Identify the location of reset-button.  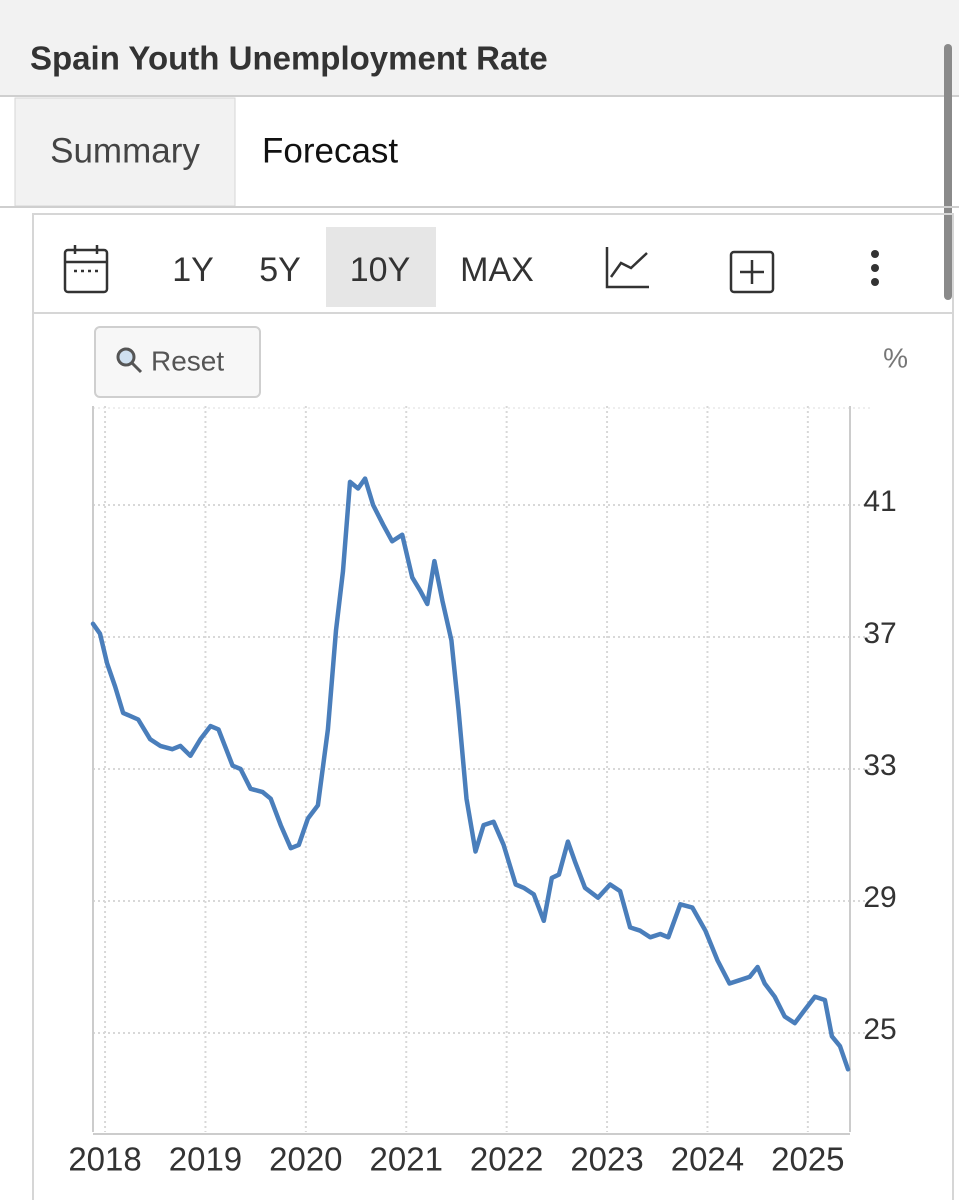
(177, 362).